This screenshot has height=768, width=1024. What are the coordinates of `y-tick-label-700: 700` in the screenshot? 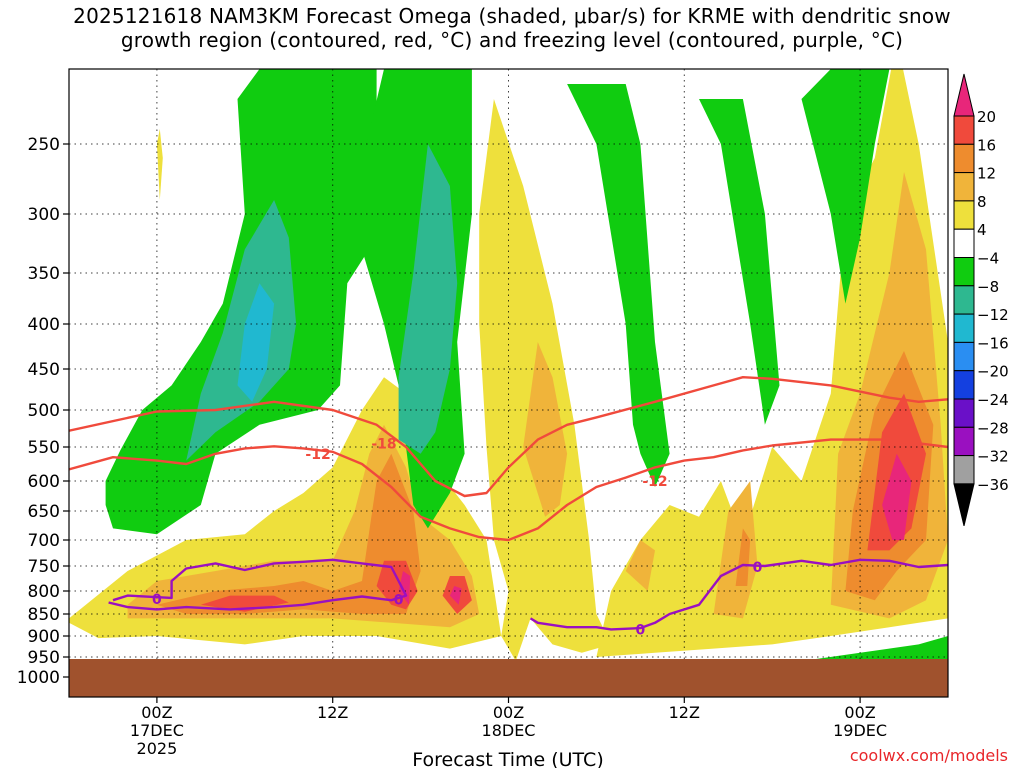 It's located at (44, 541).